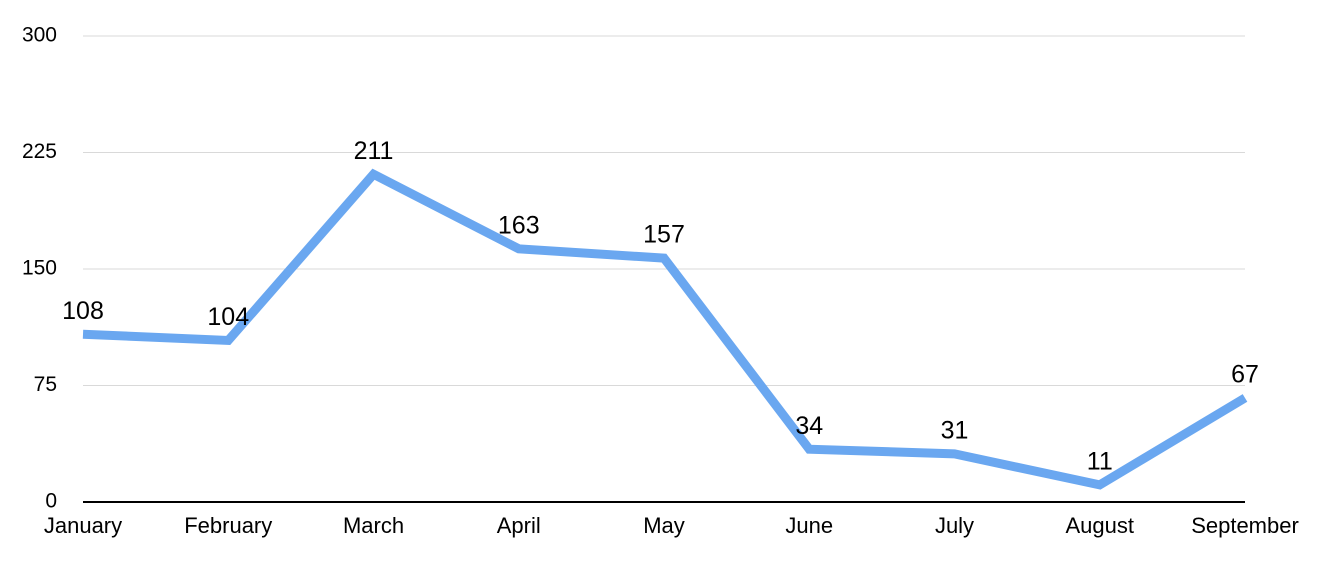  What do you see at coordinates (39, 35) in the screenshot?
I see `y-tick-label: 300` at bounding box center [39, 35].